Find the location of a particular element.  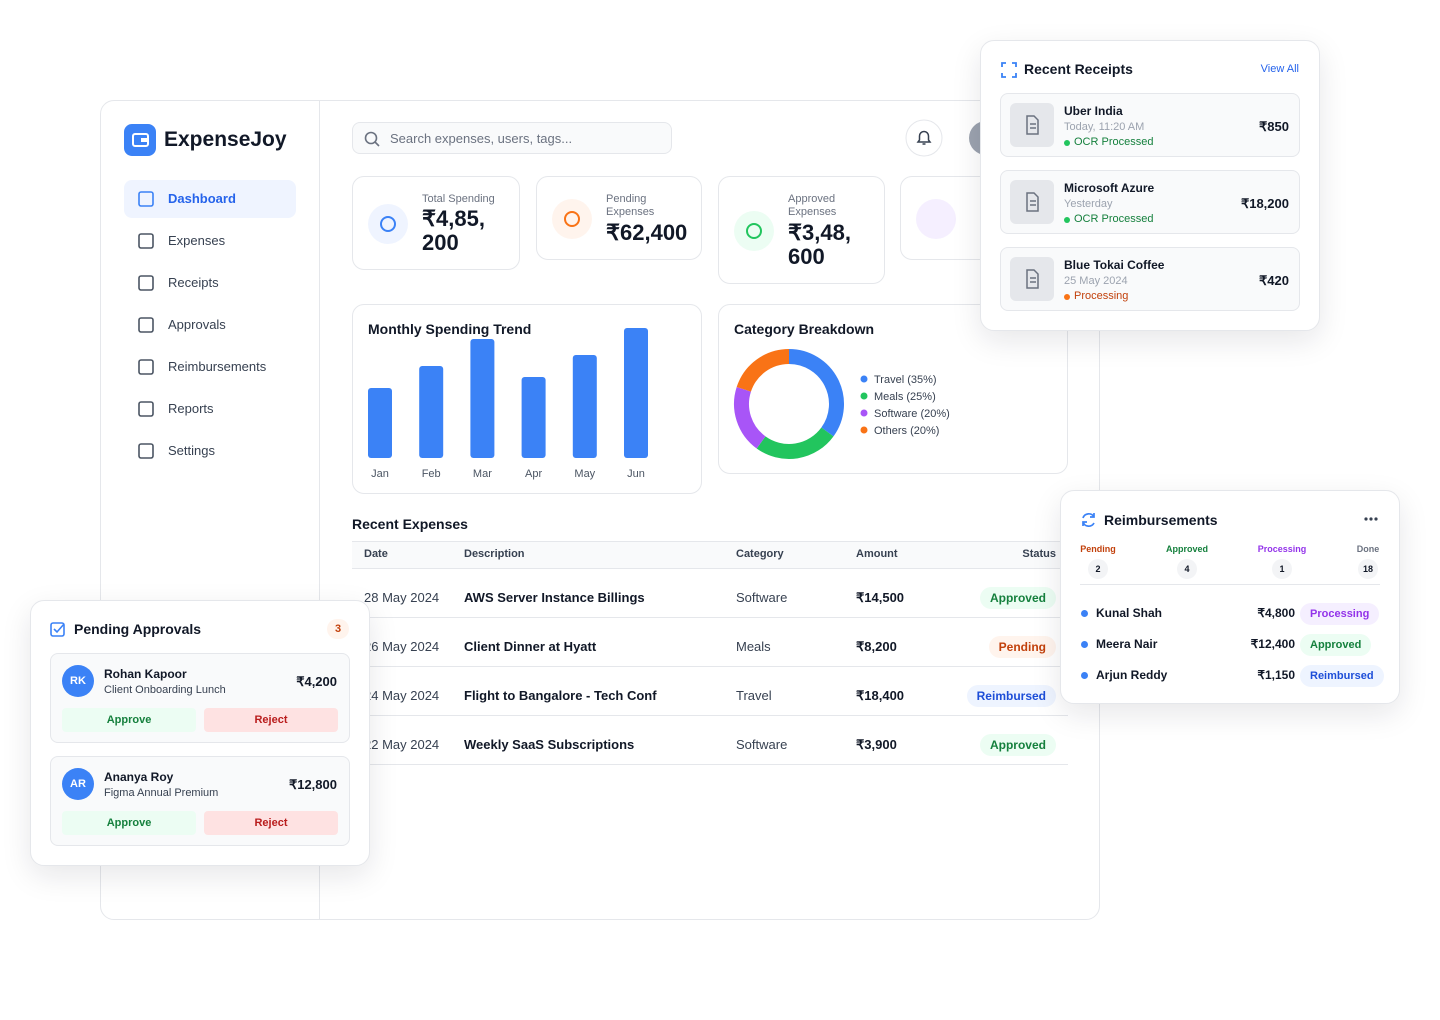

stat-card: Approved Expenses ₹3,48,600 is located at coordinates (801, 230).